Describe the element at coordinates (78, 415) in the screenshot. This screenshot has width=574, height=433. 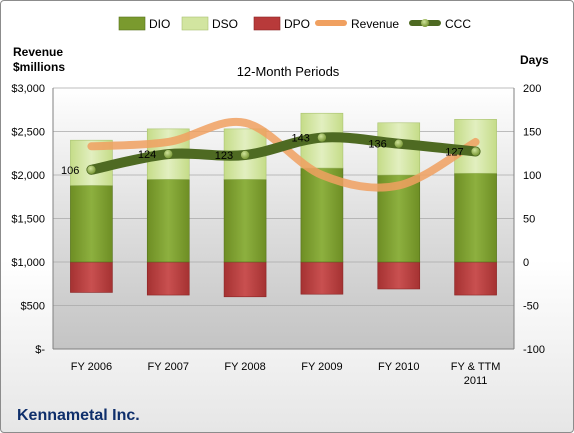
I see `company-name: Kennametal Inc.` at that location.